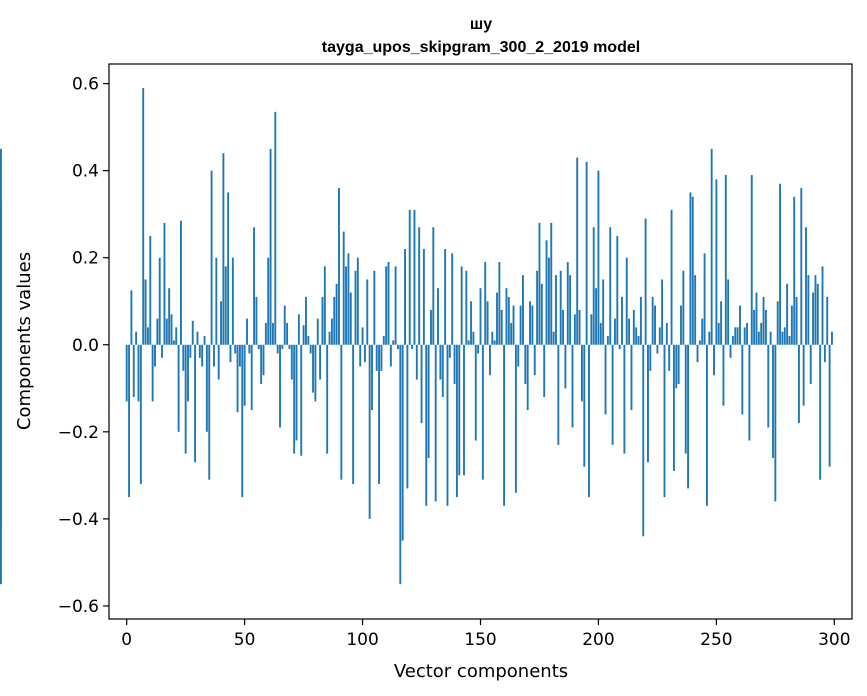 Image resolution: width=867 pixels, height=696 pixels. I want to click on y-tick-label: −0.4, so click(78, 520).